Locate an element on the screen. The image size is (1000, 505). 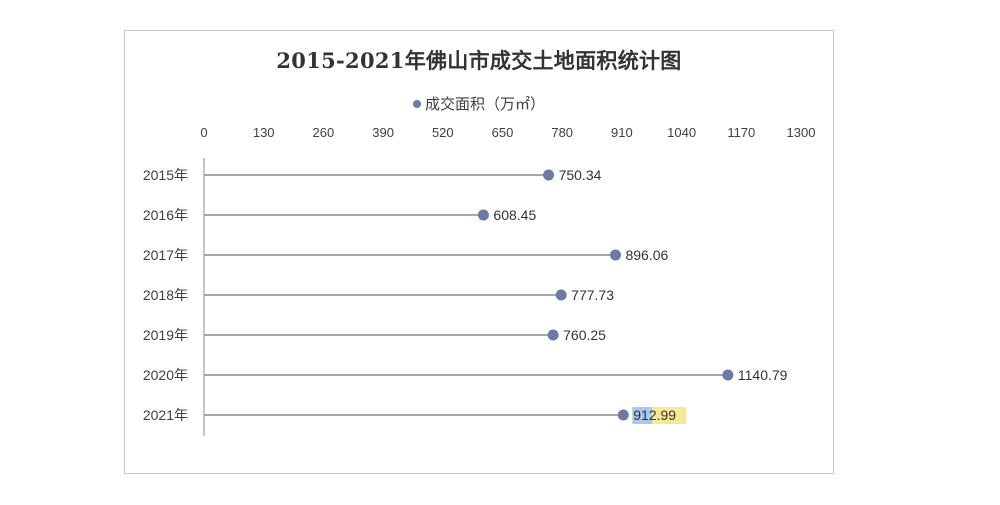
data-label: 760.25 is located at coordinates (584, 335).